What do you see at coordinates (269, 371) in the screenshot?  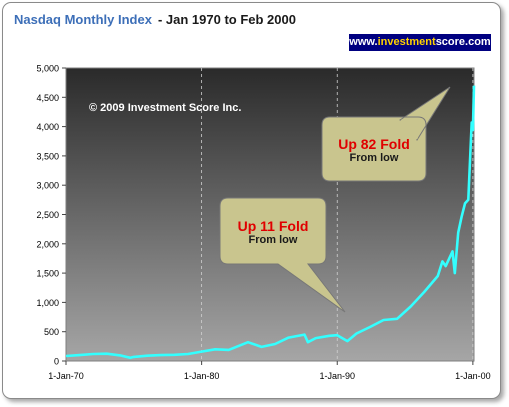 I see `x-axis: 1-Jan-70 1-Jan-80 1-Jan-90 1-Jan-00` at bounding box center [269, 371].